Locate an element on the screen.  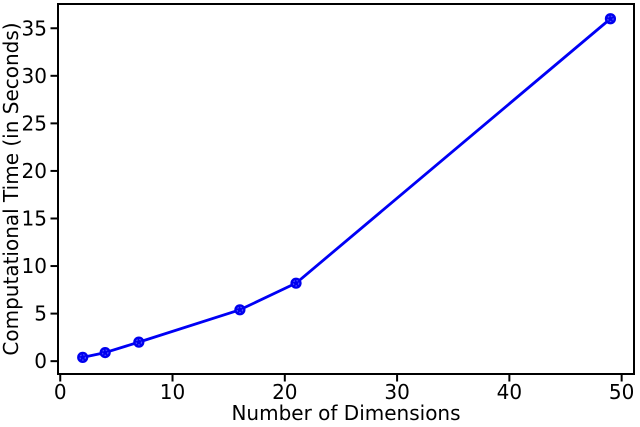
y-tick-label: 10 is located at coordinates (34, 266).